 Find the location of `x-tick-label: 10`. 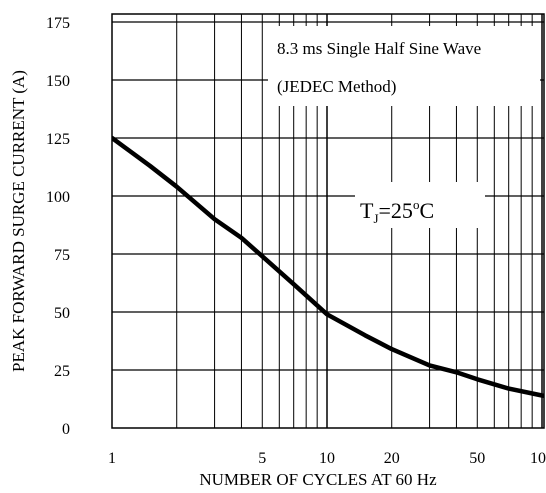

x-tick-label: 10 is located at coordinates (327, 458).